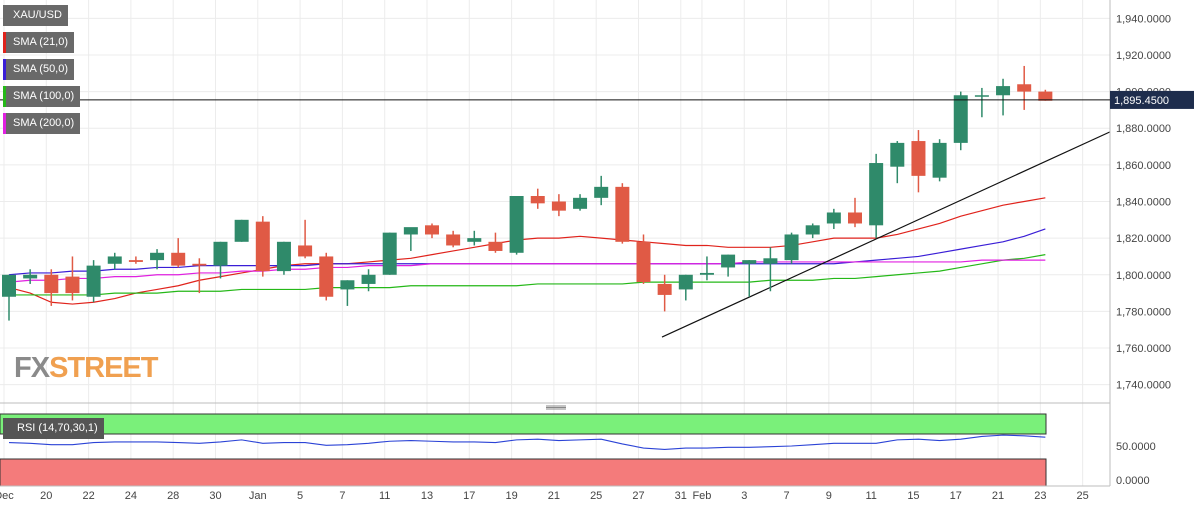  I want to click on x-tick-label: 17, so click(956, 496).